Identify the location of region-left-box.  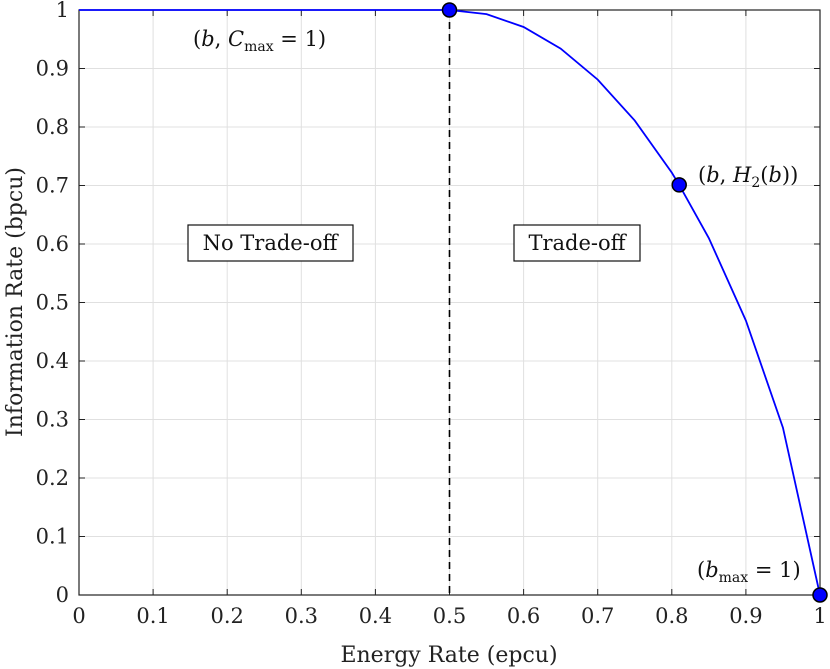
(270, 243).